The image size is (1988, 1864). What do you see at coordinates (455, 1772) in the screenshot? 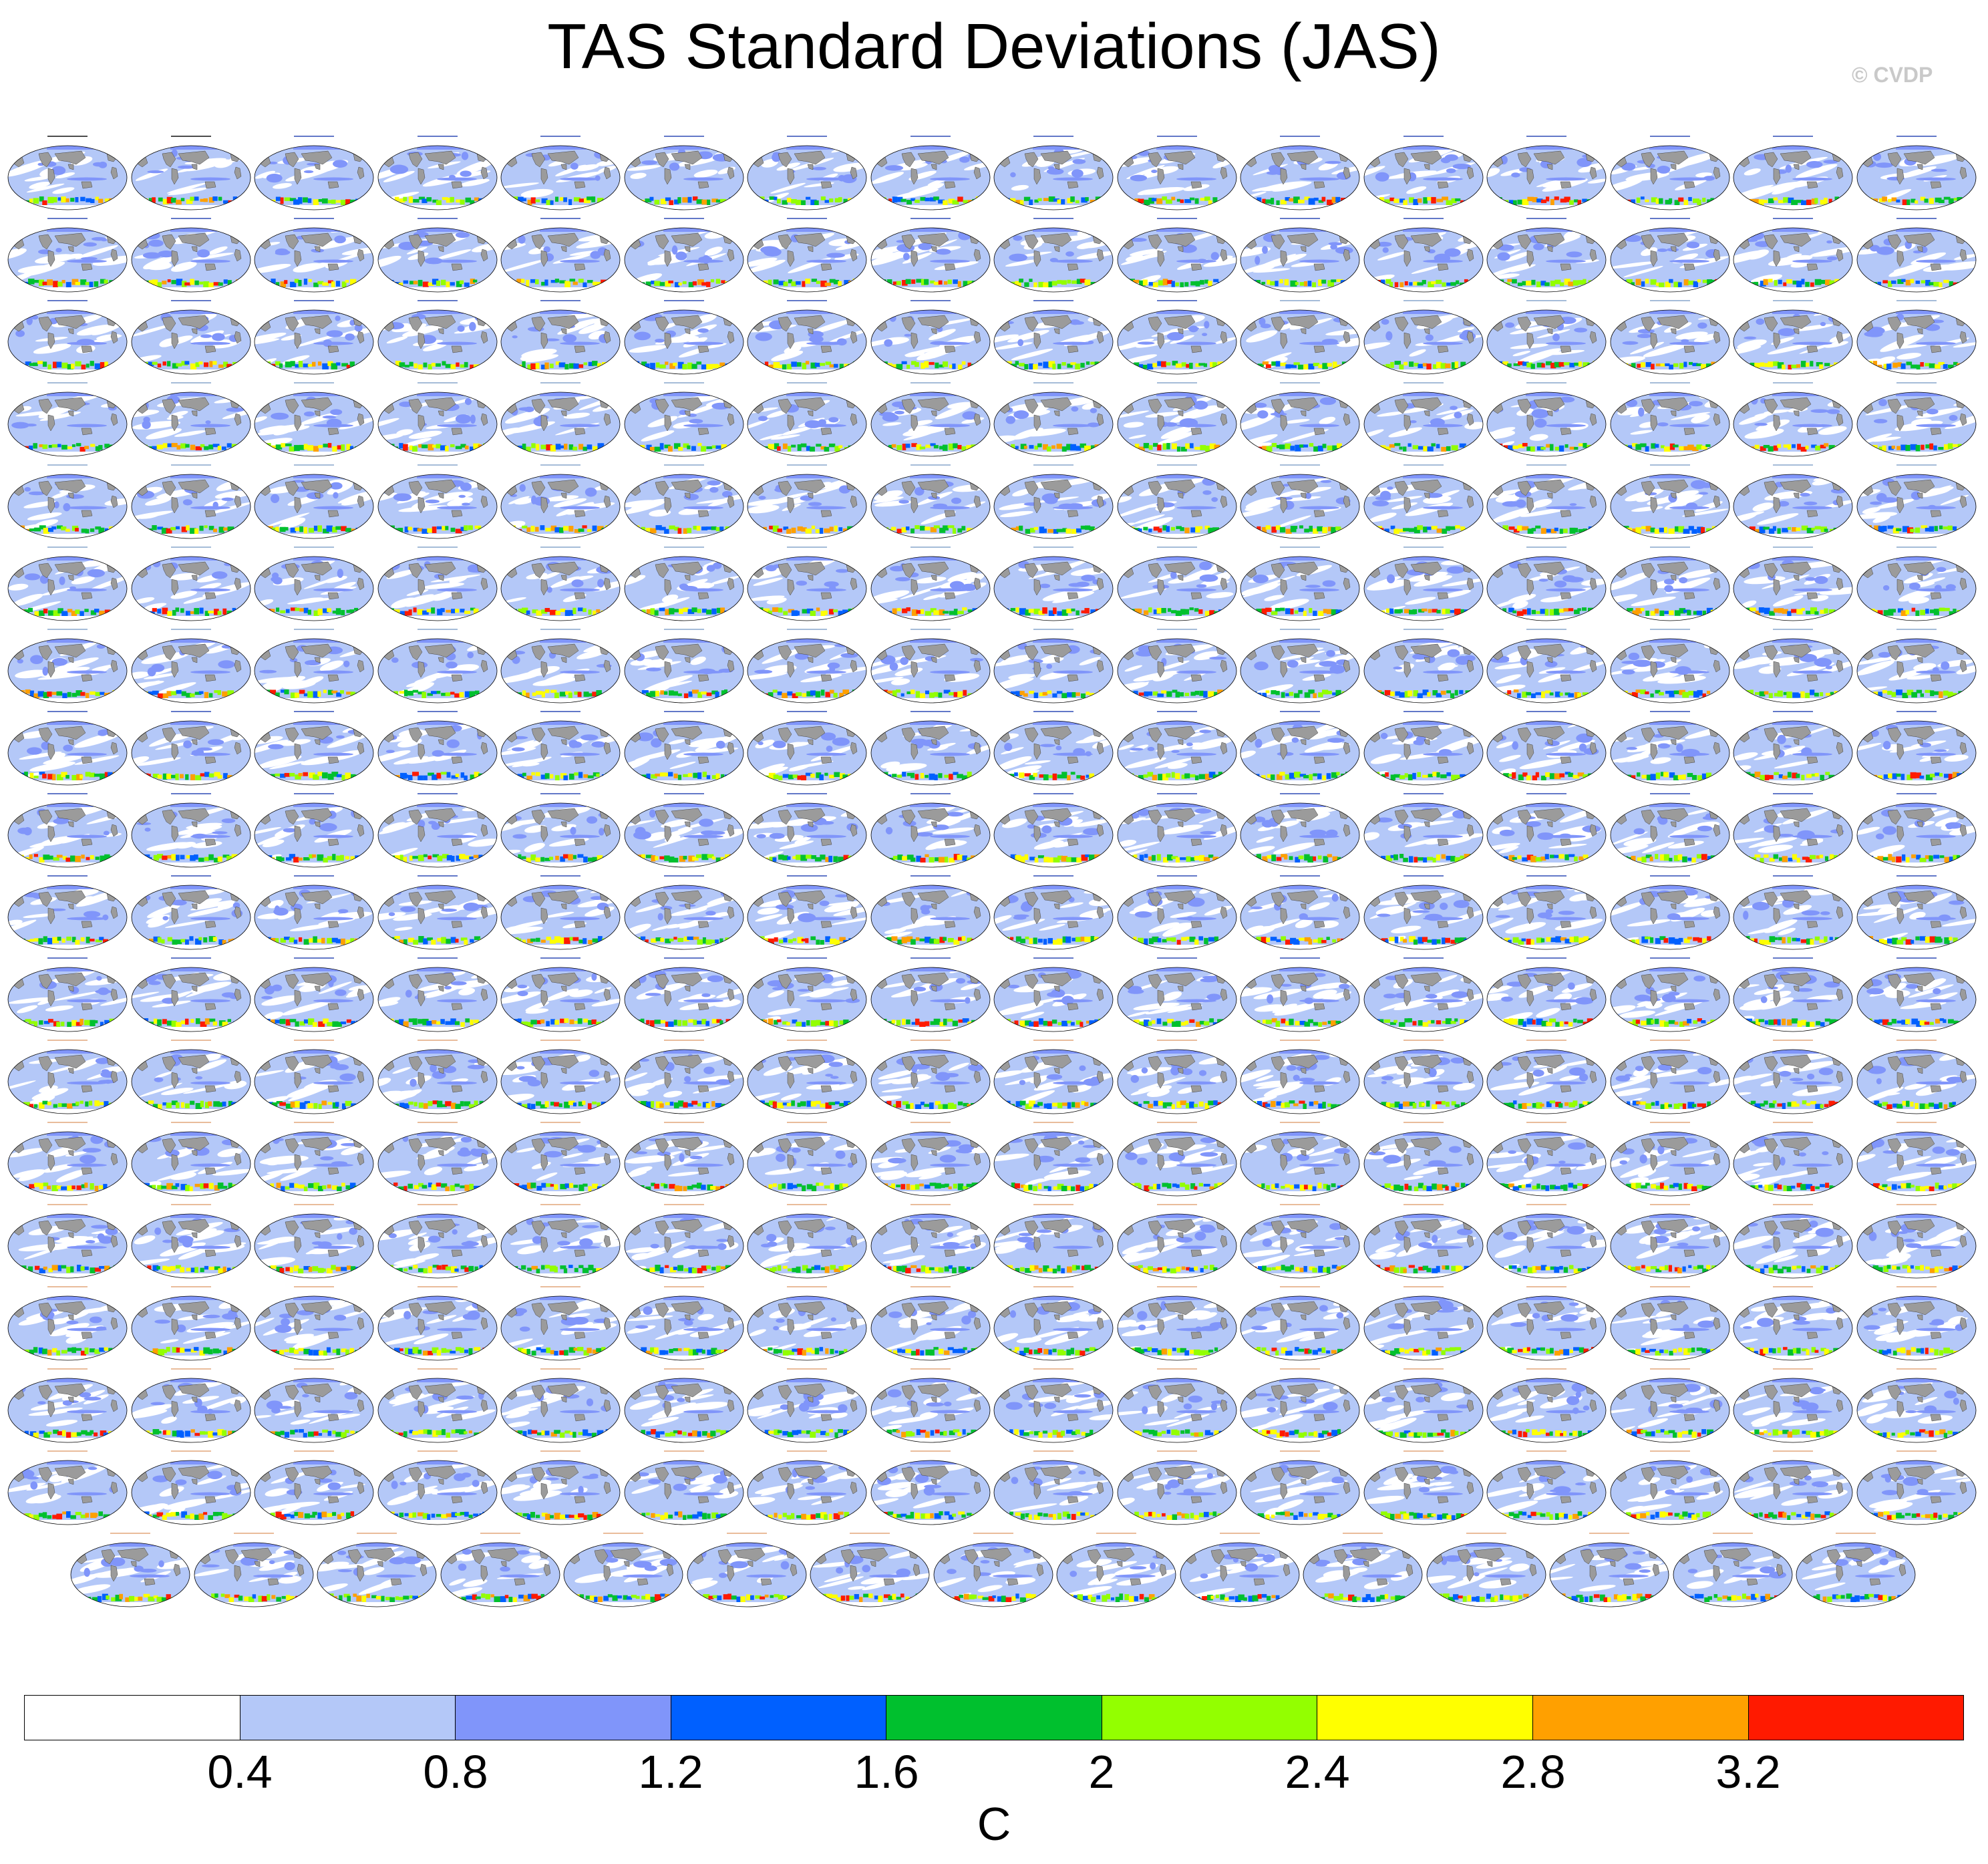
I see `colorbar-tick-label: 0.8` at bounding box center [455, 1772].